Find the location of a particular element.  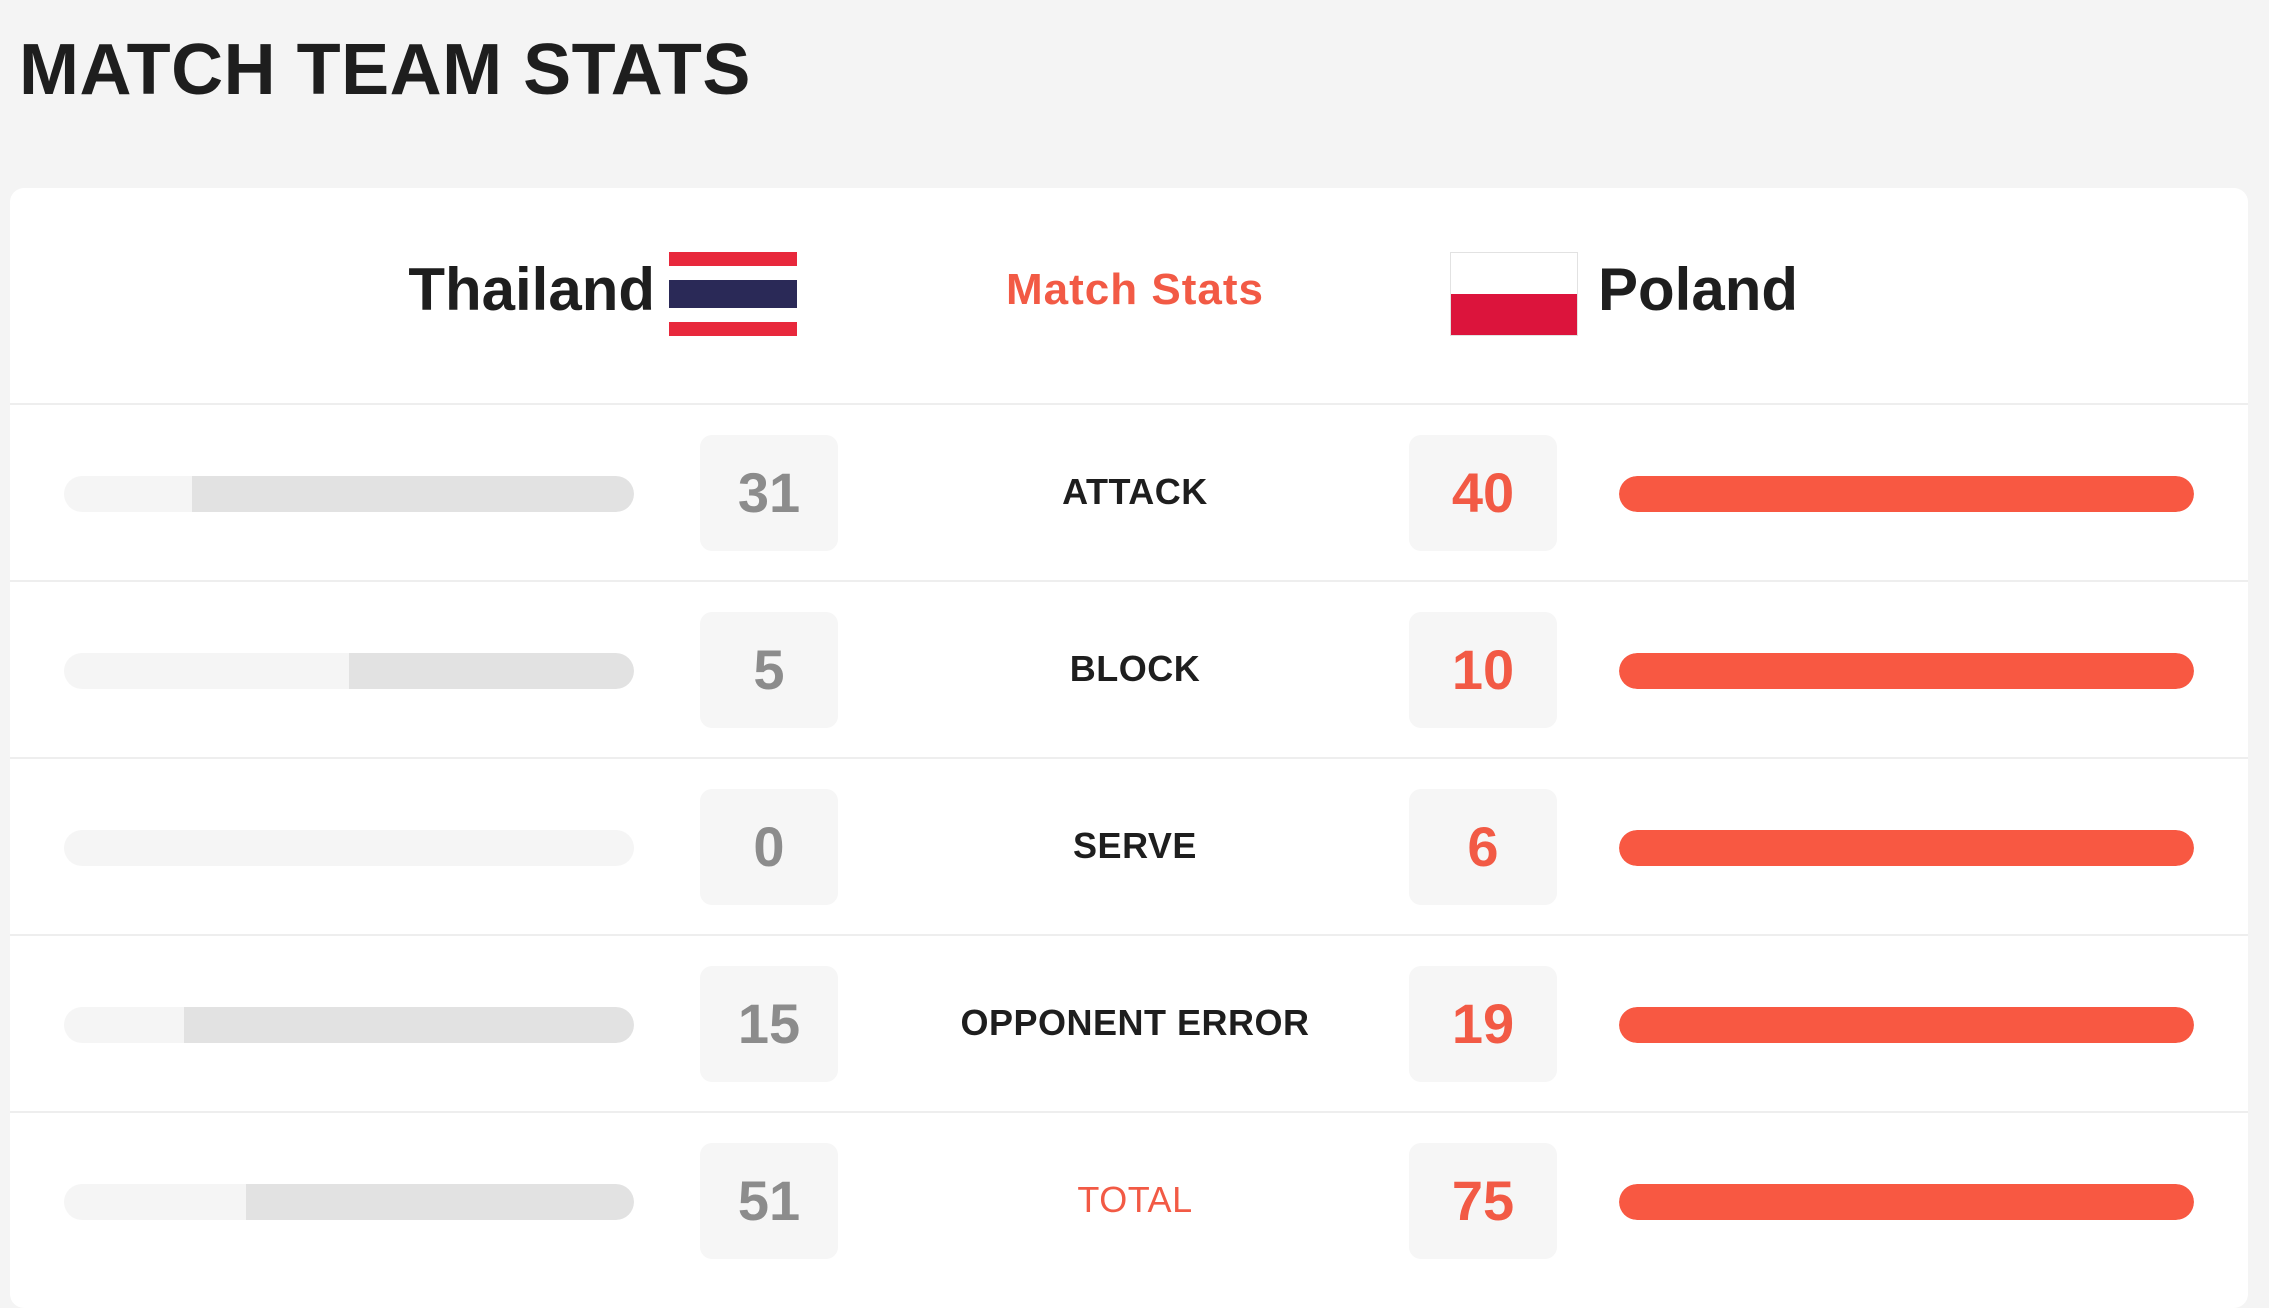

home-value: 5 is located at coordinates (769, 670).